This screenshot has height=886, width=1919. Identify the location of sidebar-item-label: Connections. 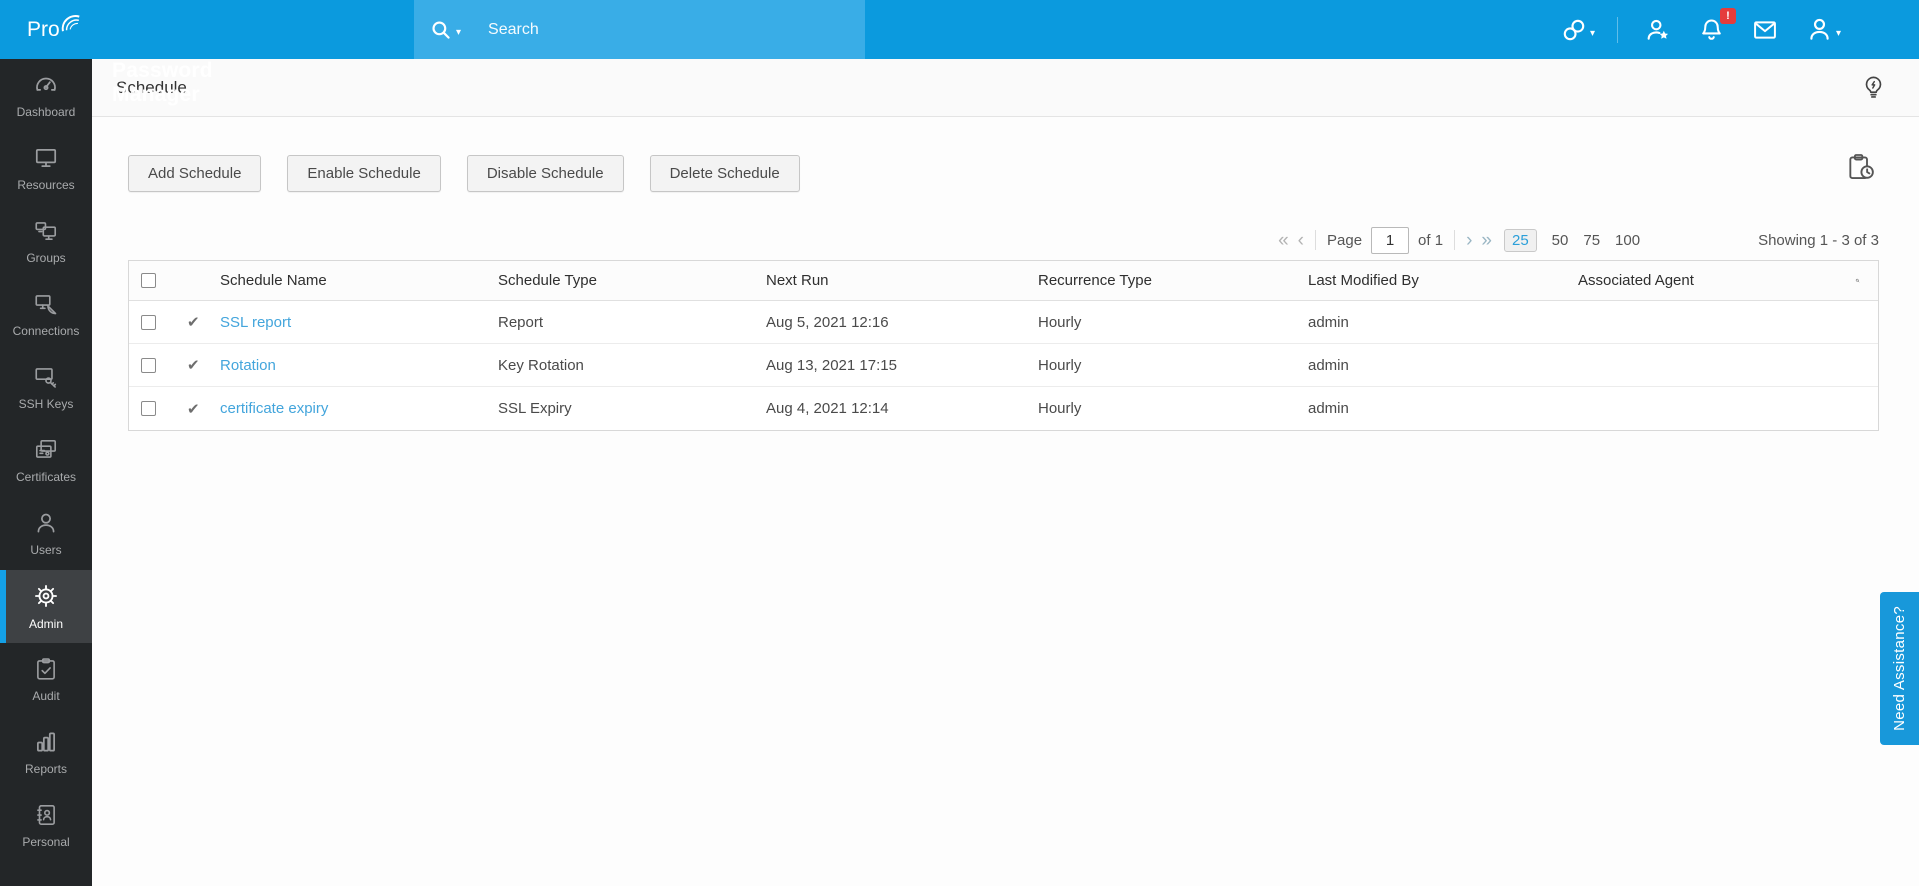
(46, 331).